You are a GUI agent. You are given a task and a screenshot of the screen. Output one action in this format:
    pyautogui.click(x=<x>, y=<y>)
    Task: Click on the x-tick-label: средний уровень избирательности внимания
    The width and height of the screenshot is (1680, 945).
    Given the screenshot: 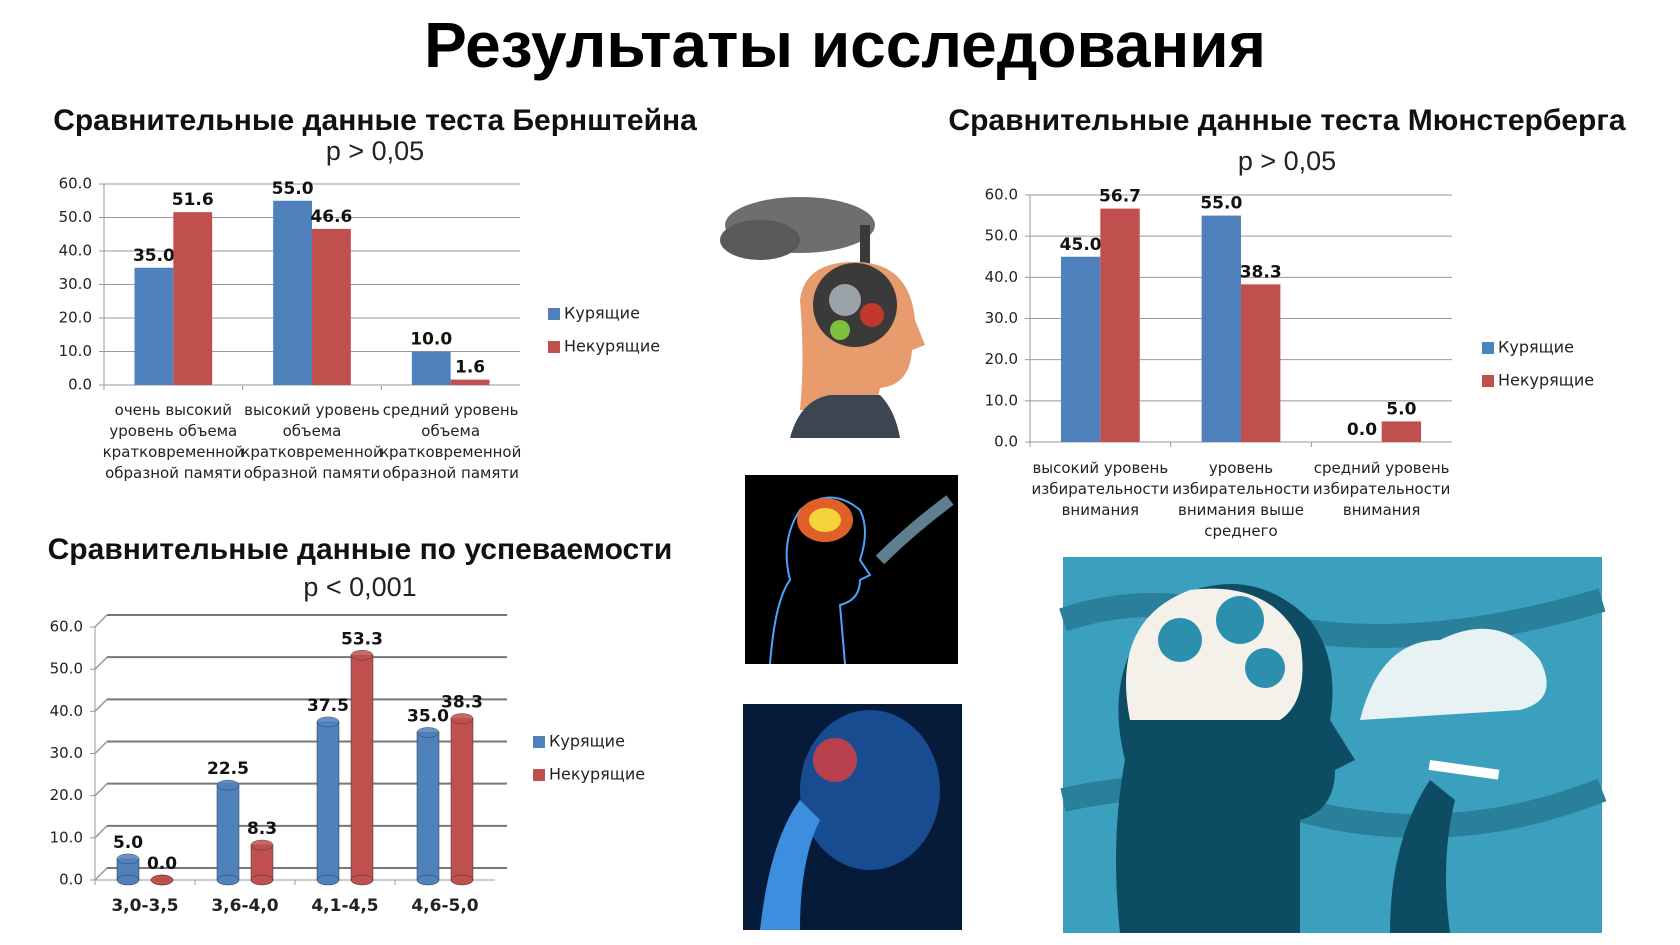 What is the action you would take?
    pyautogui.click(x=1381, y=489)
    